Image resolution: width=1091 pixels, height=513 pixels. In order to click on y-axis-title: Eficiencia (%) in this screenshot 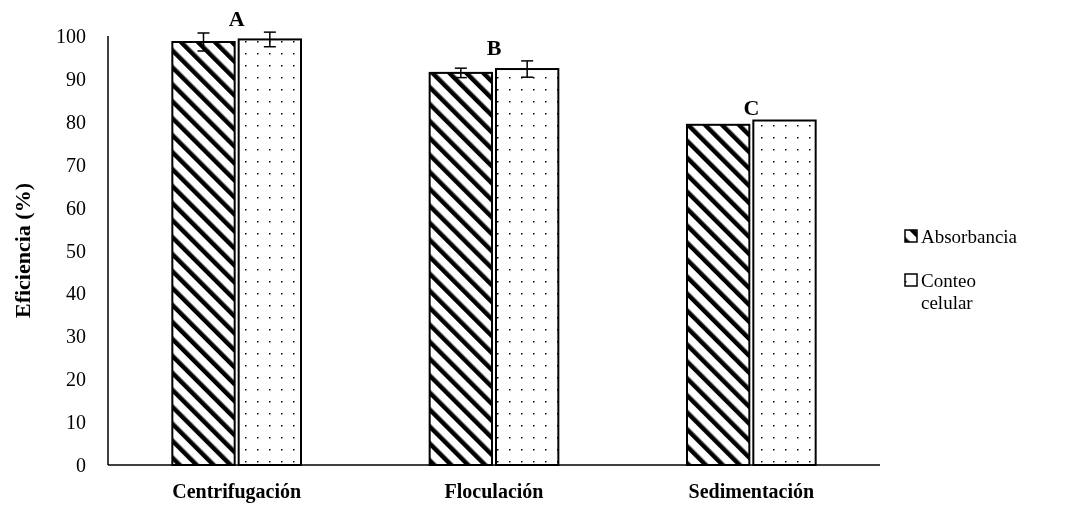, I will do `click(22, 250)`.